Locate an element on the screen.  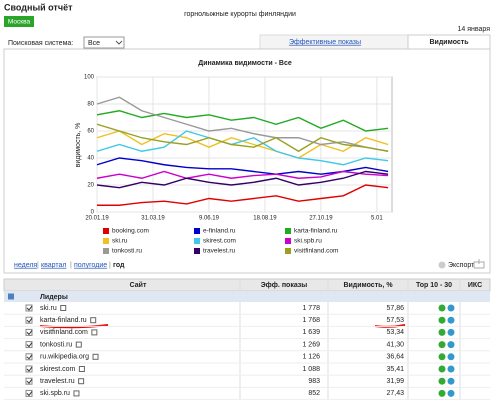
legend-label: tonkosti.ru is located at coordinates (127, 251).